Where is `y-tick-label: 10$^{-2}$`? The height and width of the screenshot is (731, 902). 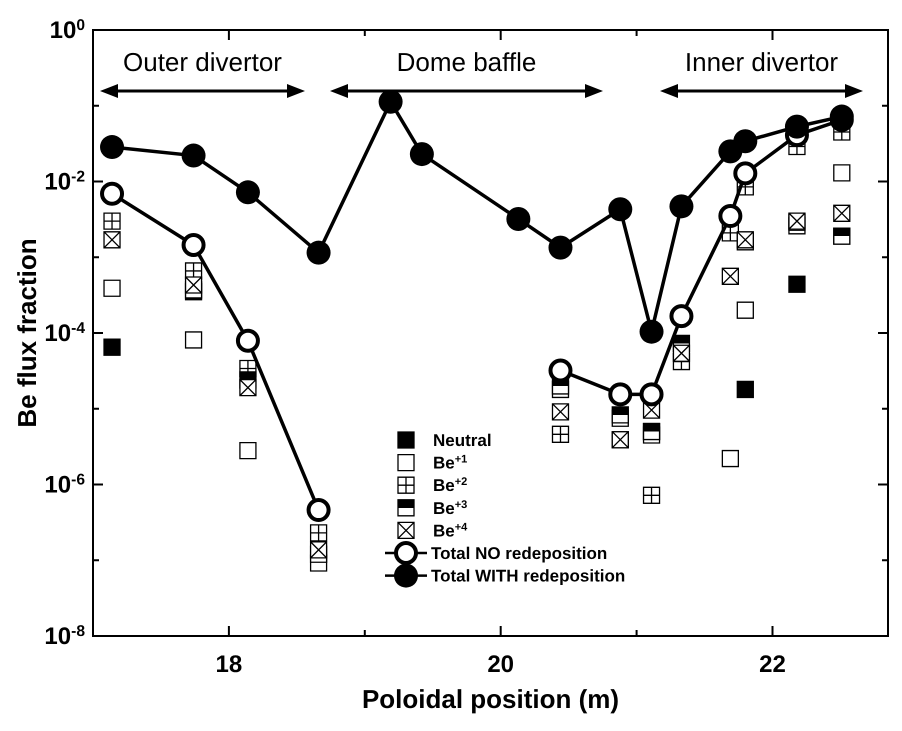
y-tick-label: 10$^{-2}$ is located at coordinates (65, 182).